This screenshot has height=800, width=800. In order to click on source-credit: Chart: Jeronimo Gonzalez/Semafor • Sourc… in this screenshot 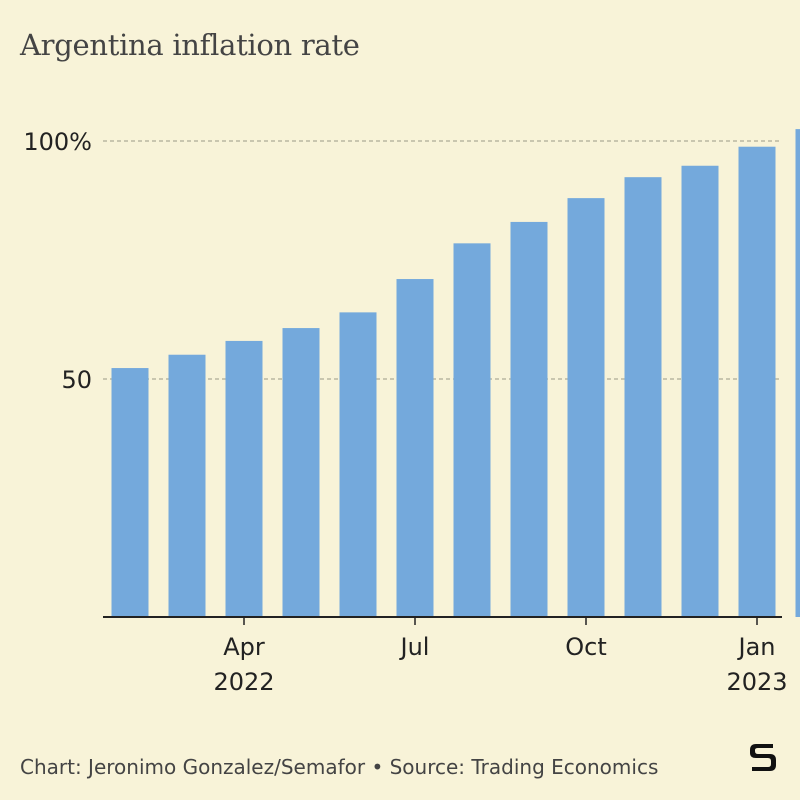, I will do `click(339, 767)`.